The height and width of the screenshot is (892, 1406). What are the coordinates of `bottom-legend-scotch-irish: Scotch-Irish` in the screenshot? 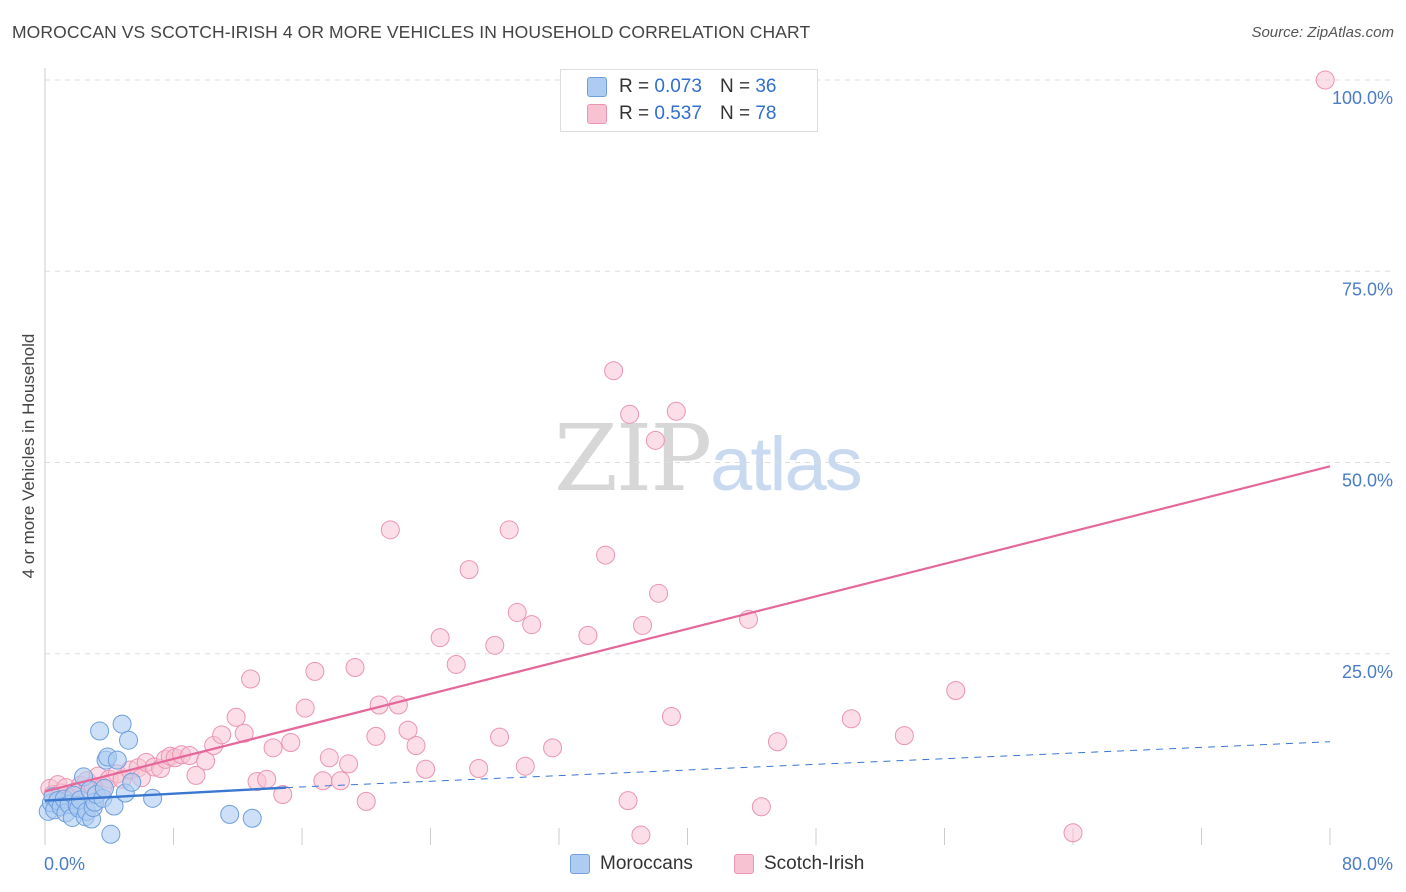 It's located at (799, 864).